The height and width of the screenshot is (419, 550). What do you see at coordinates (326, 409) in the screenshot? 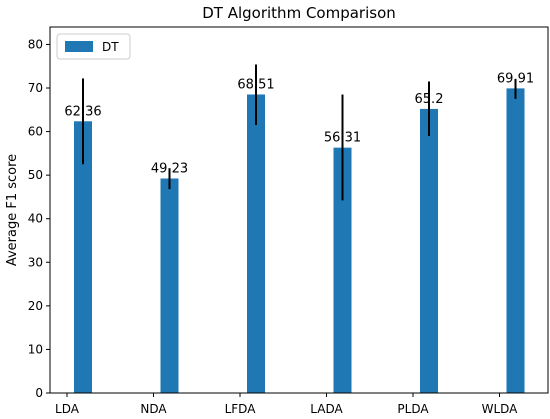
I see `x-tick-label-lada: LADA` at bounding box center [326, 409].